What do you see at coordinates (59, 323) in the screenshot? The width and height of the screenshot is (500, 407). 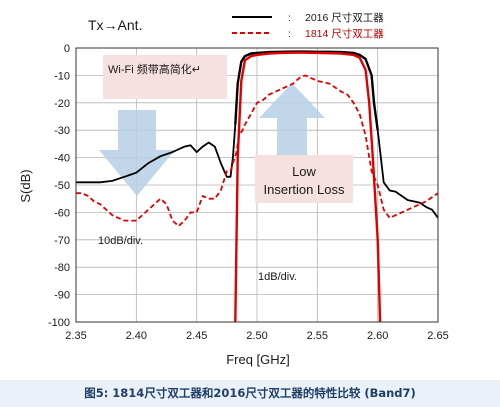 I see `y-tick-label: -100` at bounding box center [59, 323].